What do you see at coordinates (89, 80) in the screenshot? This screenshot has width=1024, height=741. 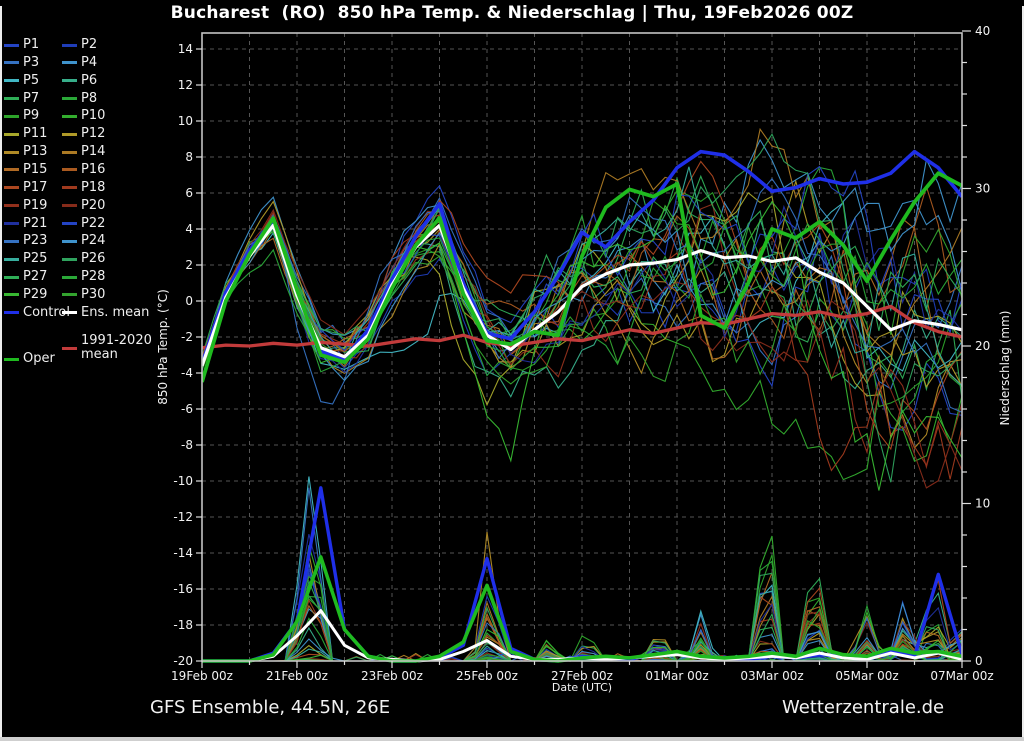 I see `legend-label: P6` at bounding box center [89, 80].